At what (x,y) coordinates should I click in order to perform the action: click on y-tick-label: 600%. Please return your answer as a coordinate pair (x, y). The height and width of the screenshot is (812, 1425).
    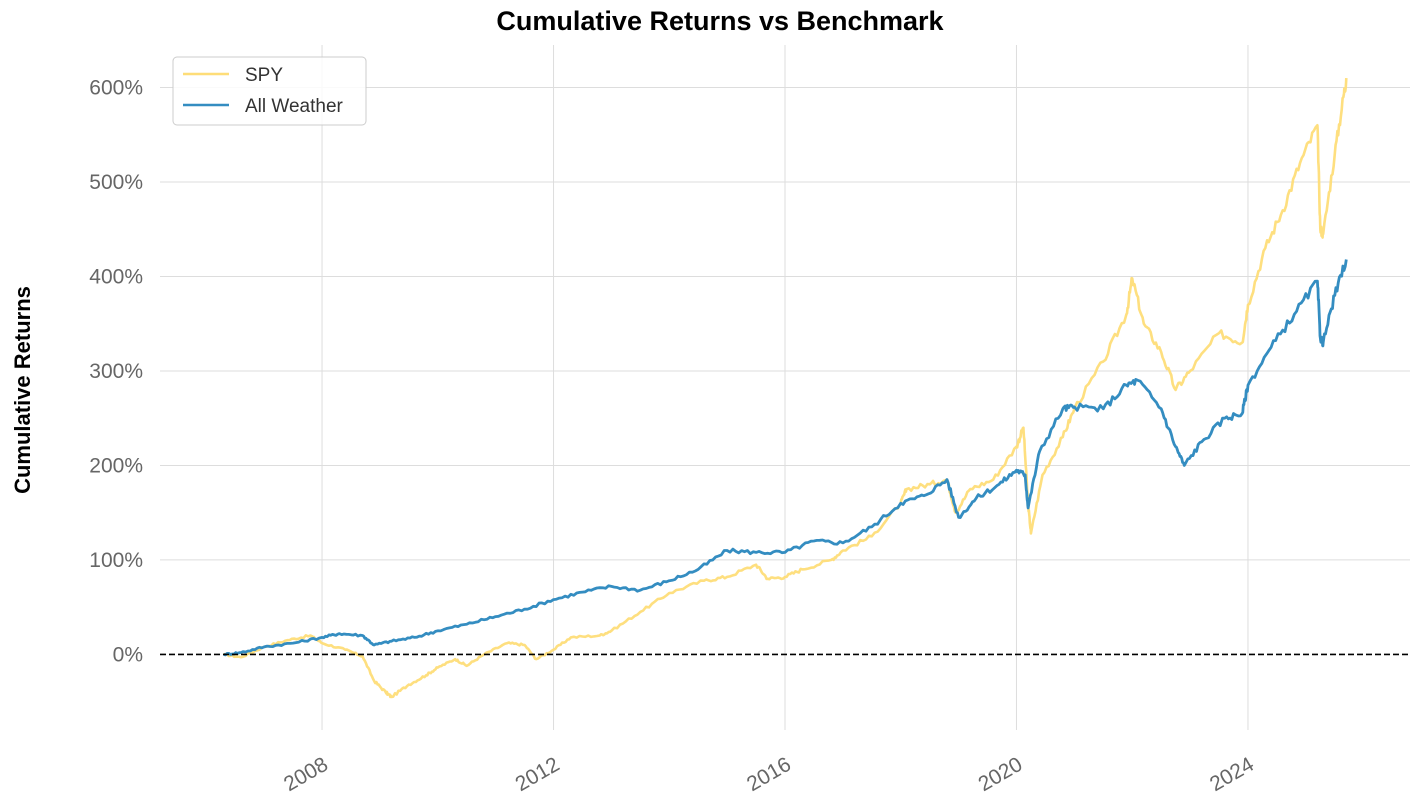
    Looking at the image, I should click on (116, 88).